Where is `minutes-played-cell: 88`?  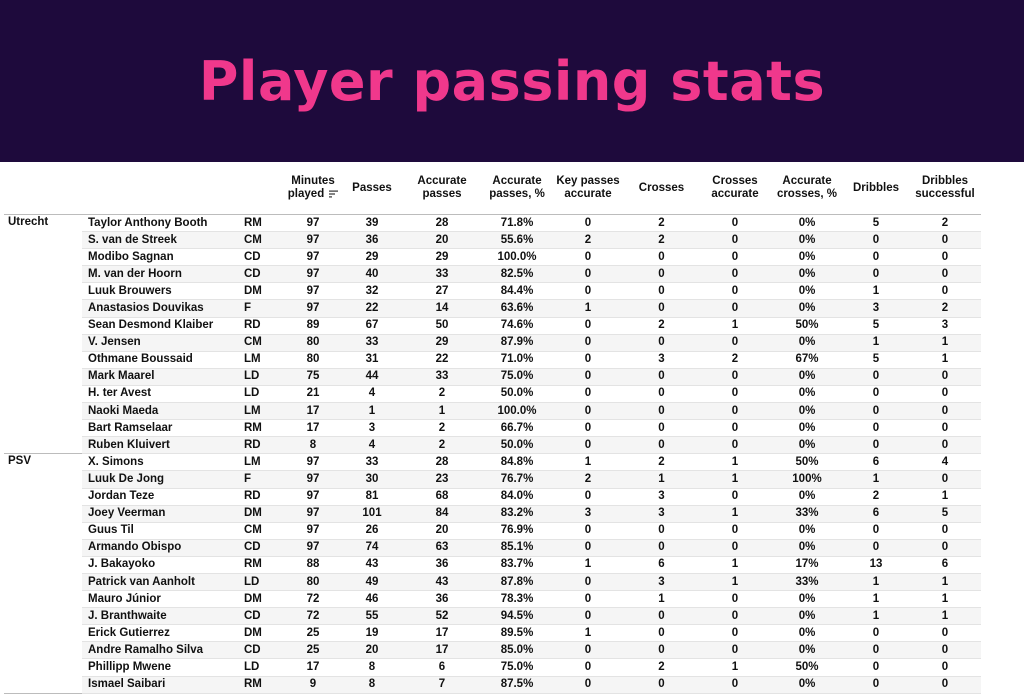
minutes-played-cell: 88 is located at coordinates (313, 565).